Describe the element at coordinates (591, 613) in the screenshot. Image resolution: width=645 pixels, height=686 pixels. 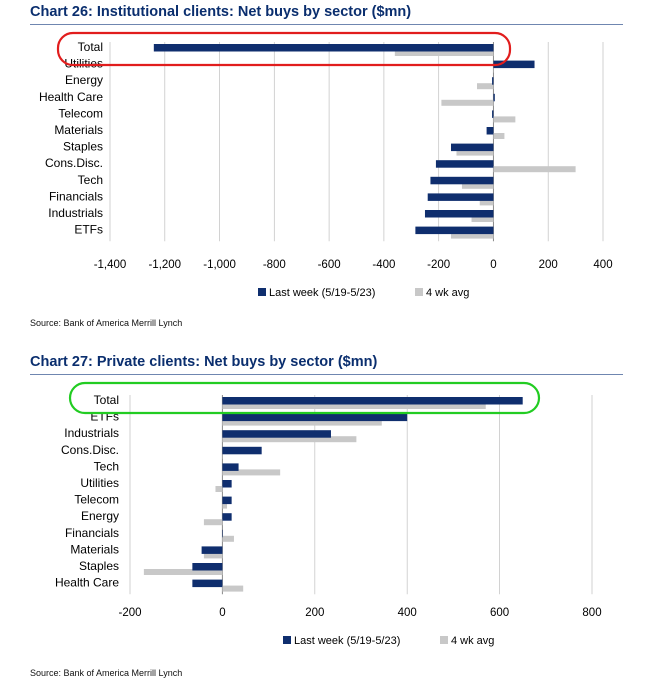
I see `x-tick-label: 800` at that location.